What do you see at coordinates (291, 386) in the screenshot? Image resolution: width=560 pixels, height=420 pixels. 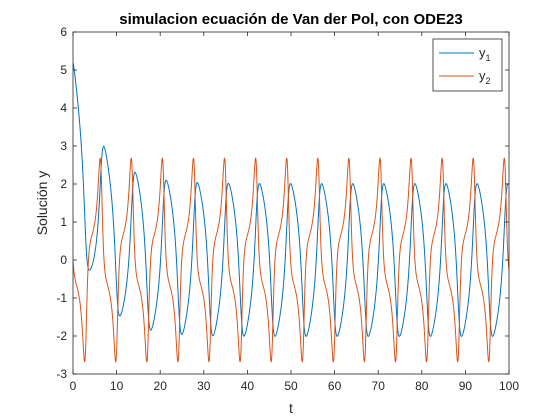 I see `x-tick-label: 50` at bounding box center [291, 386].